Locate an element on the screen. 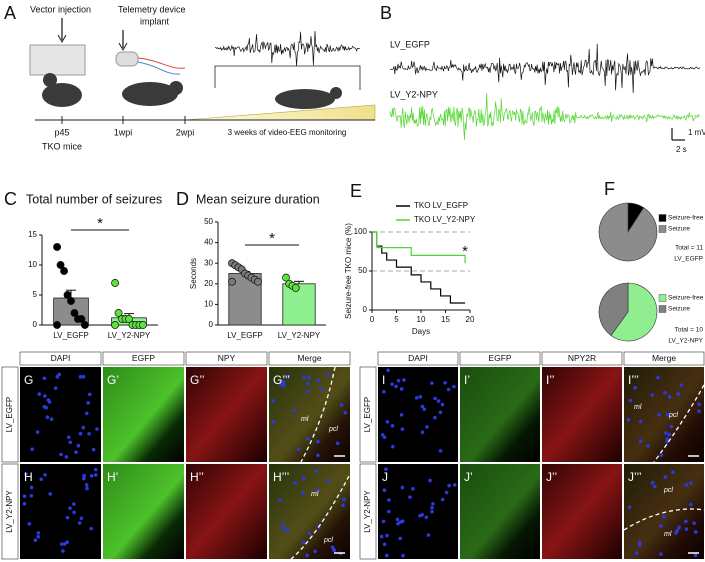 The image size is (705, 562). trace-label: LV_EGFP is located at coordinates (410, 44).